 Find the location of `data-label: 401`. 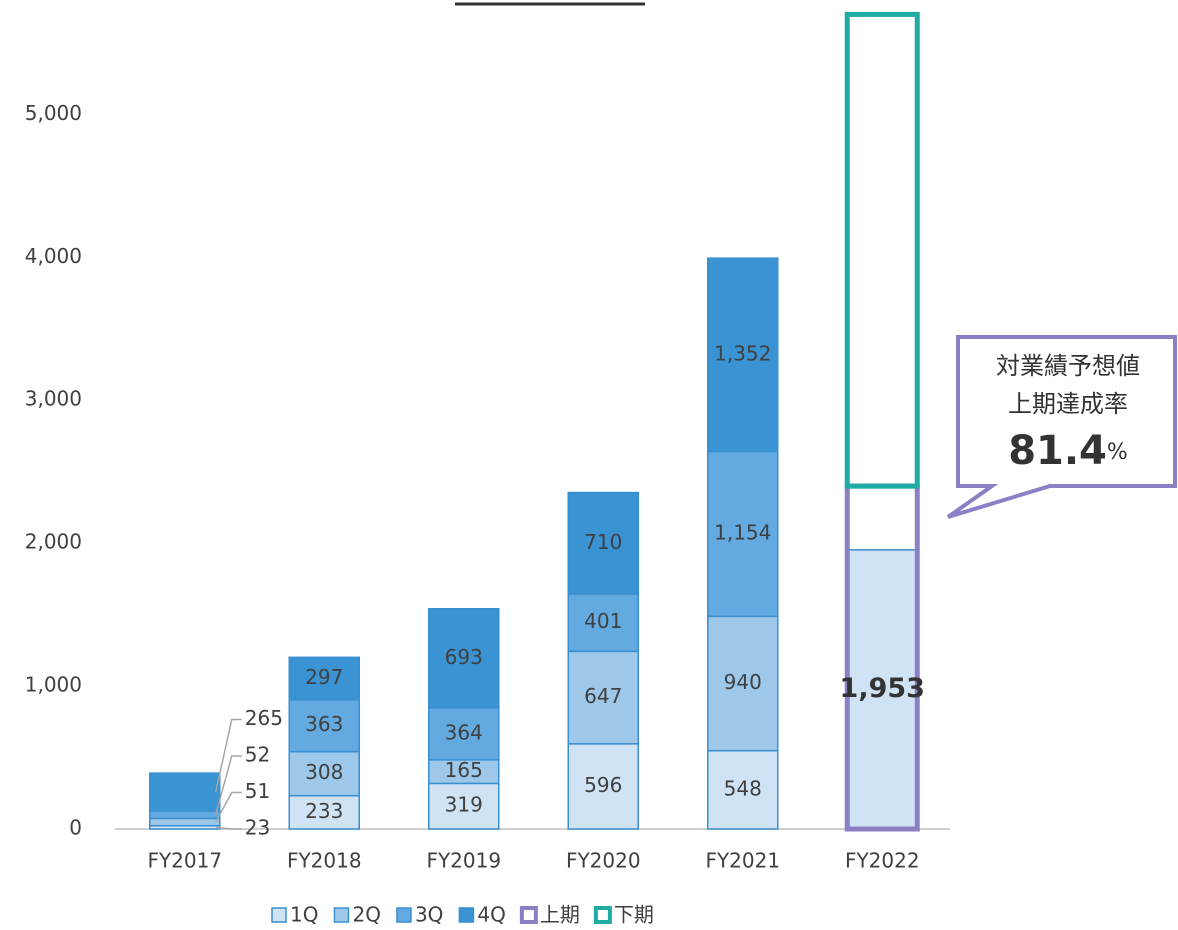

data-label: 401 is located at coordinates (603, 621).